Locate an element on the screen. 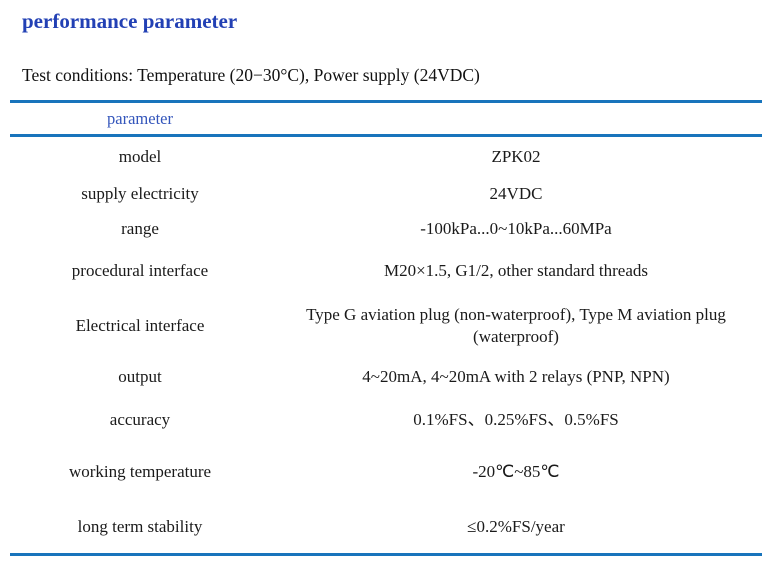 This screenshot has height=568, width=772. row-label: accuracy is located at coordinates (140, 419).